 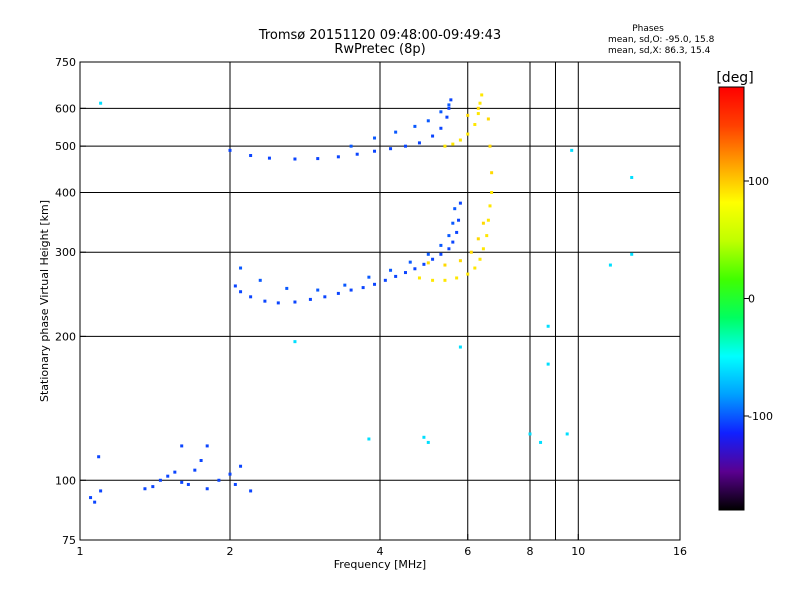 What do you see at coordinates (379, 49) in the screenshot?
I see `chart-subtitle: RwPretec (8p)` at bounding box center [379, 49].